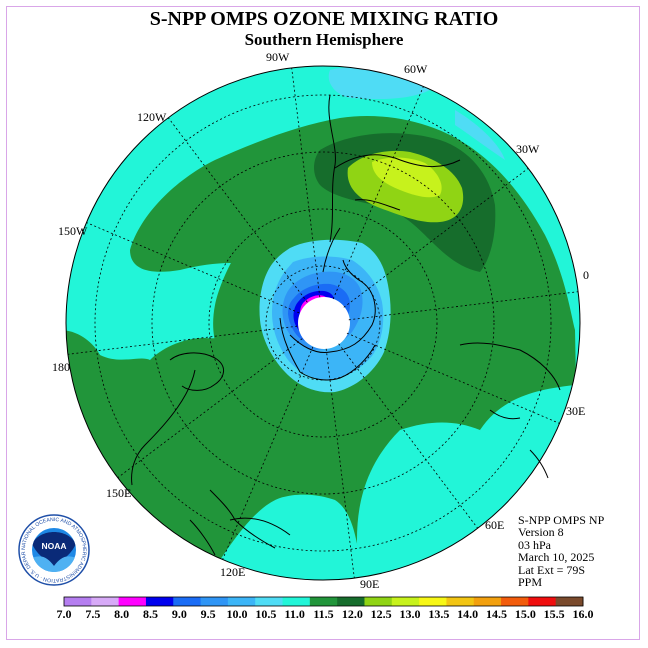 Image resolution: width=648 pixels, height=648 pixels. I want to click on colorbar-tick-label: 10.5, so click(266, 614).